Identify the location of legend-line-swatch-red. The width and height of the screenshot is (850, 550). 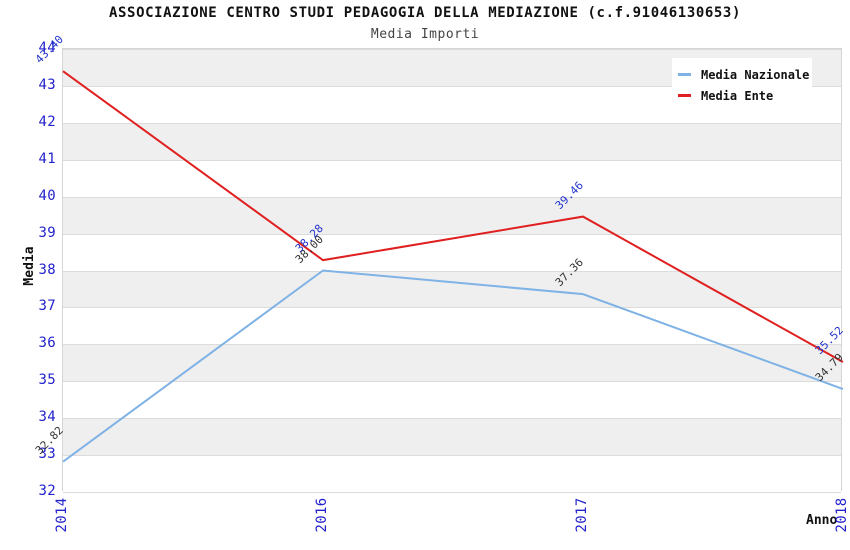
(684, 95).